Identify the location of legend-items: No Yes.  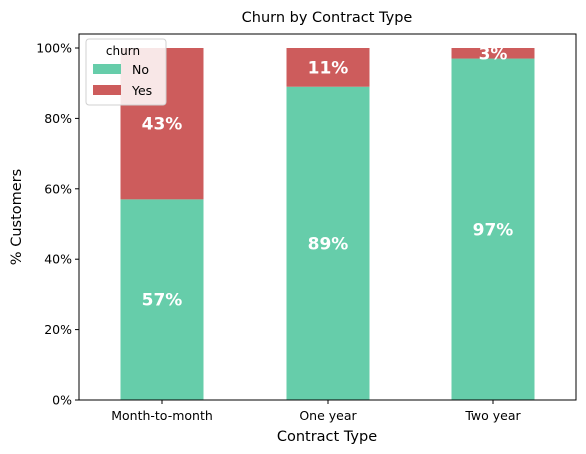
(122, 80).